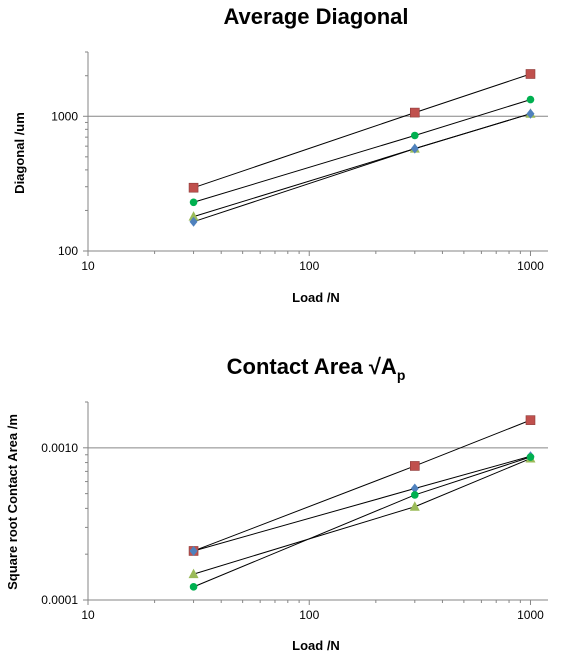 Image resolution: width=569 pixels, height=657 pixels. What do you see at coordinates (64, 116) in the screenshot?
I see `y-tick-label: 1000` at bounding box center [64, 116].